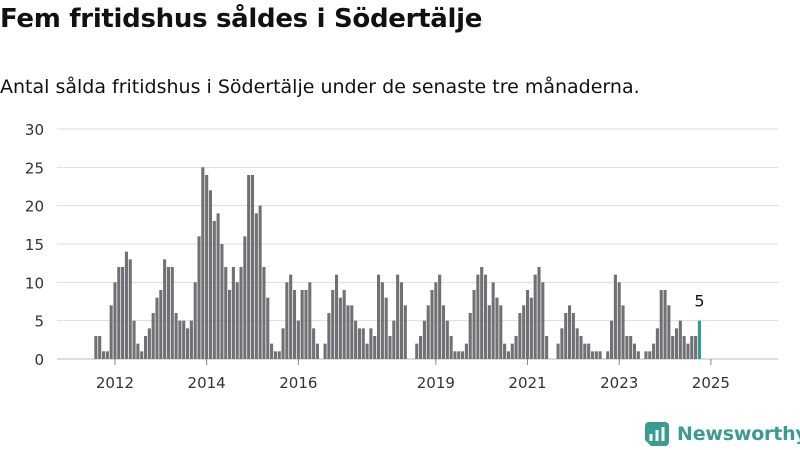 This screenshot has width=800, height=450. Describe the element at coordinates (657, 434) in the screenshot. I see `newsworthy-logo-icon` at that location.